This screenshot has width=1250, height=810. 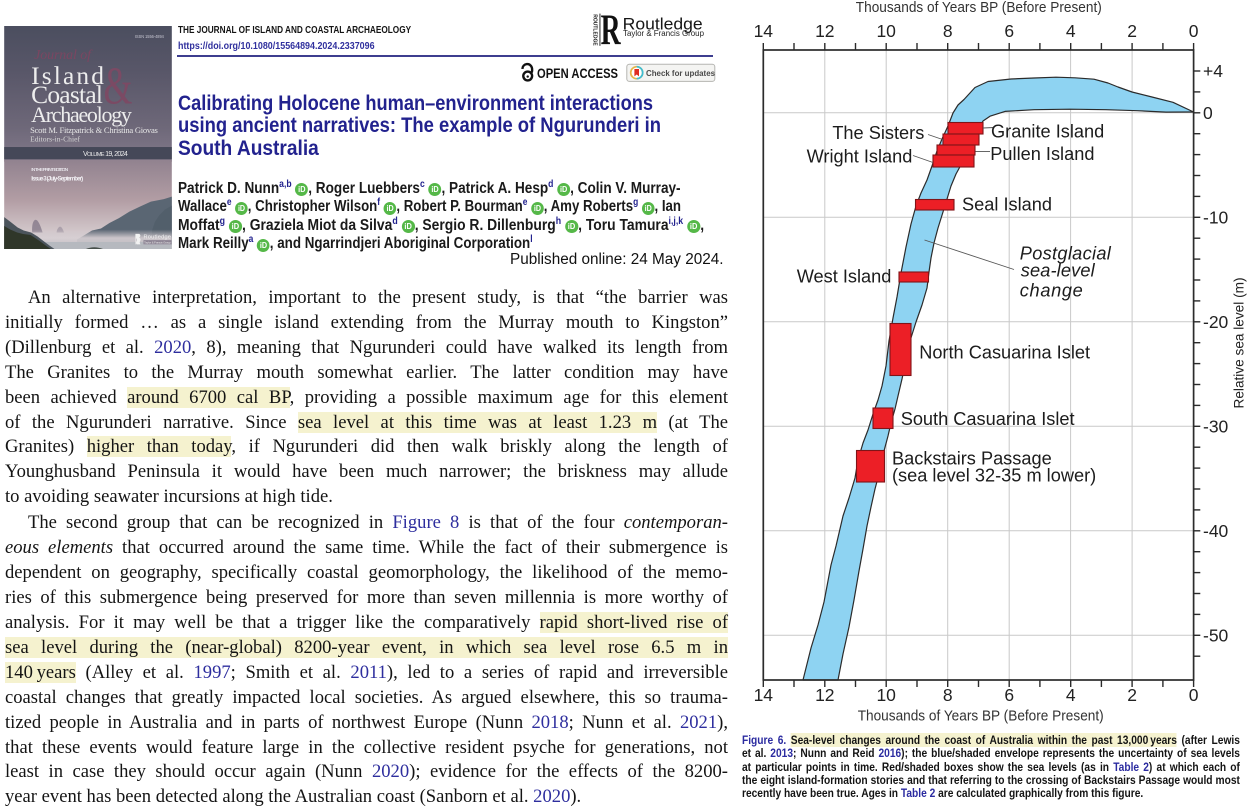 What do you see at coordinates (49, 170) in the screenshot?
I see `svg-text: IN THE PRINT EDITION` at bounding box center [49, 170].